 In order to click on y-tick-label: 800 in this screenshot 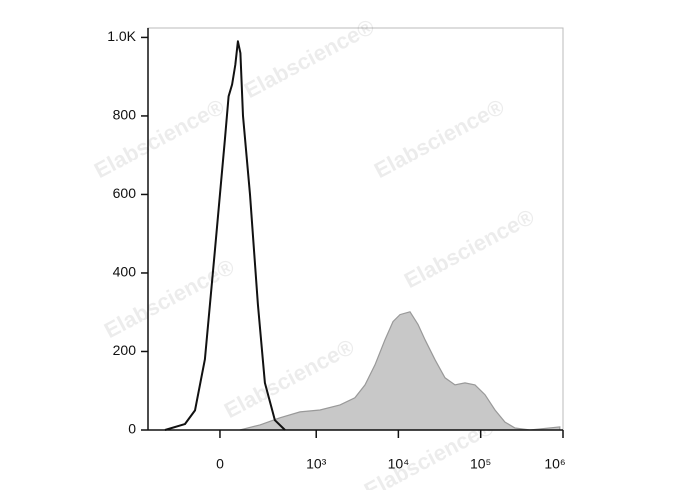, I will do `click(125, 115)`.